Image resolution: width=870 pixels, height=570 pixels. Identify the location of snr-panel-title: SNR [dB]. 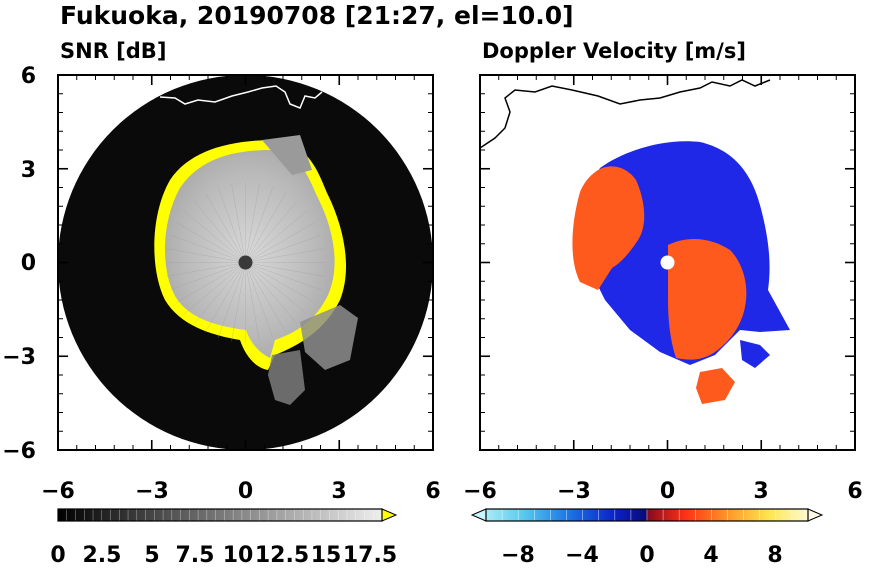
(113, 51).